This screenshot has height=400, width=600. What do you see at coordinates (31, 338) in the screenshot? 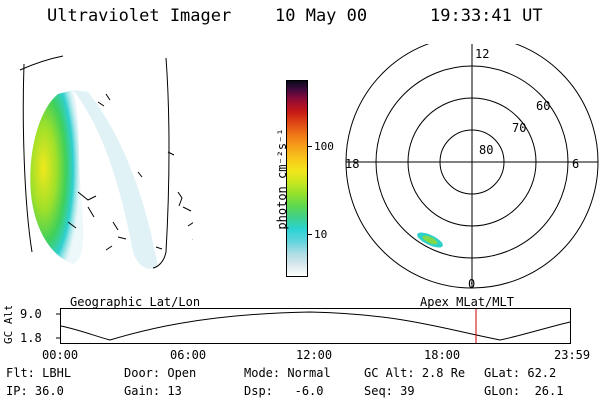
I see `ytick-label-1.8: 1.8` at bounding box center [31, 338].